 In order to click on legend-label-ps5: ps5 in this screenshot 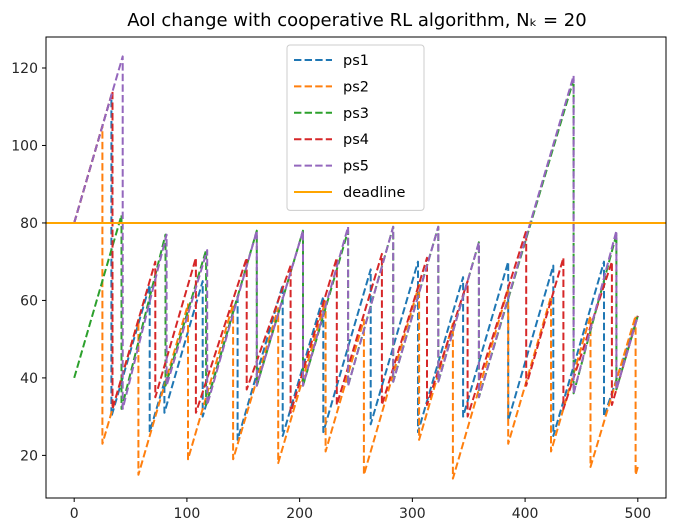, I will do `click(356, 167)`.